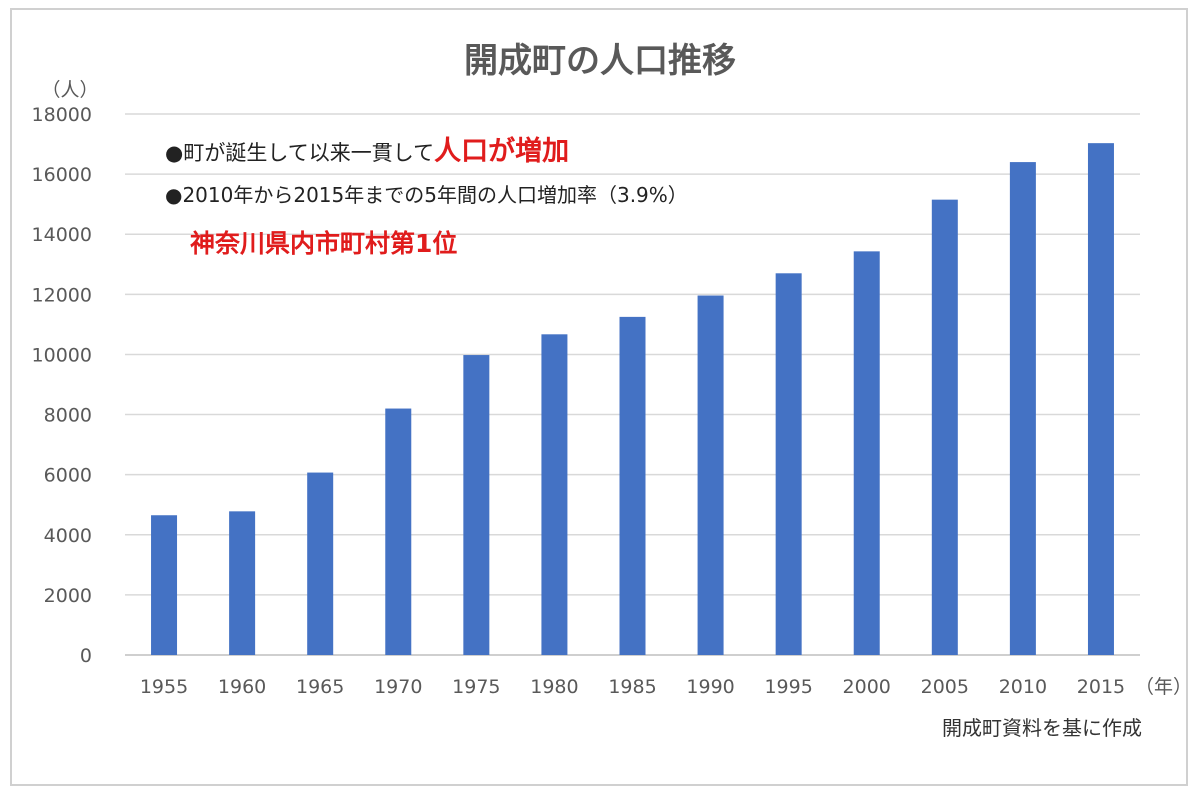  Describe the element at coordinates (600, 61) in the screenshot. I see `chart-title: 開成町の人口推移` at that location.